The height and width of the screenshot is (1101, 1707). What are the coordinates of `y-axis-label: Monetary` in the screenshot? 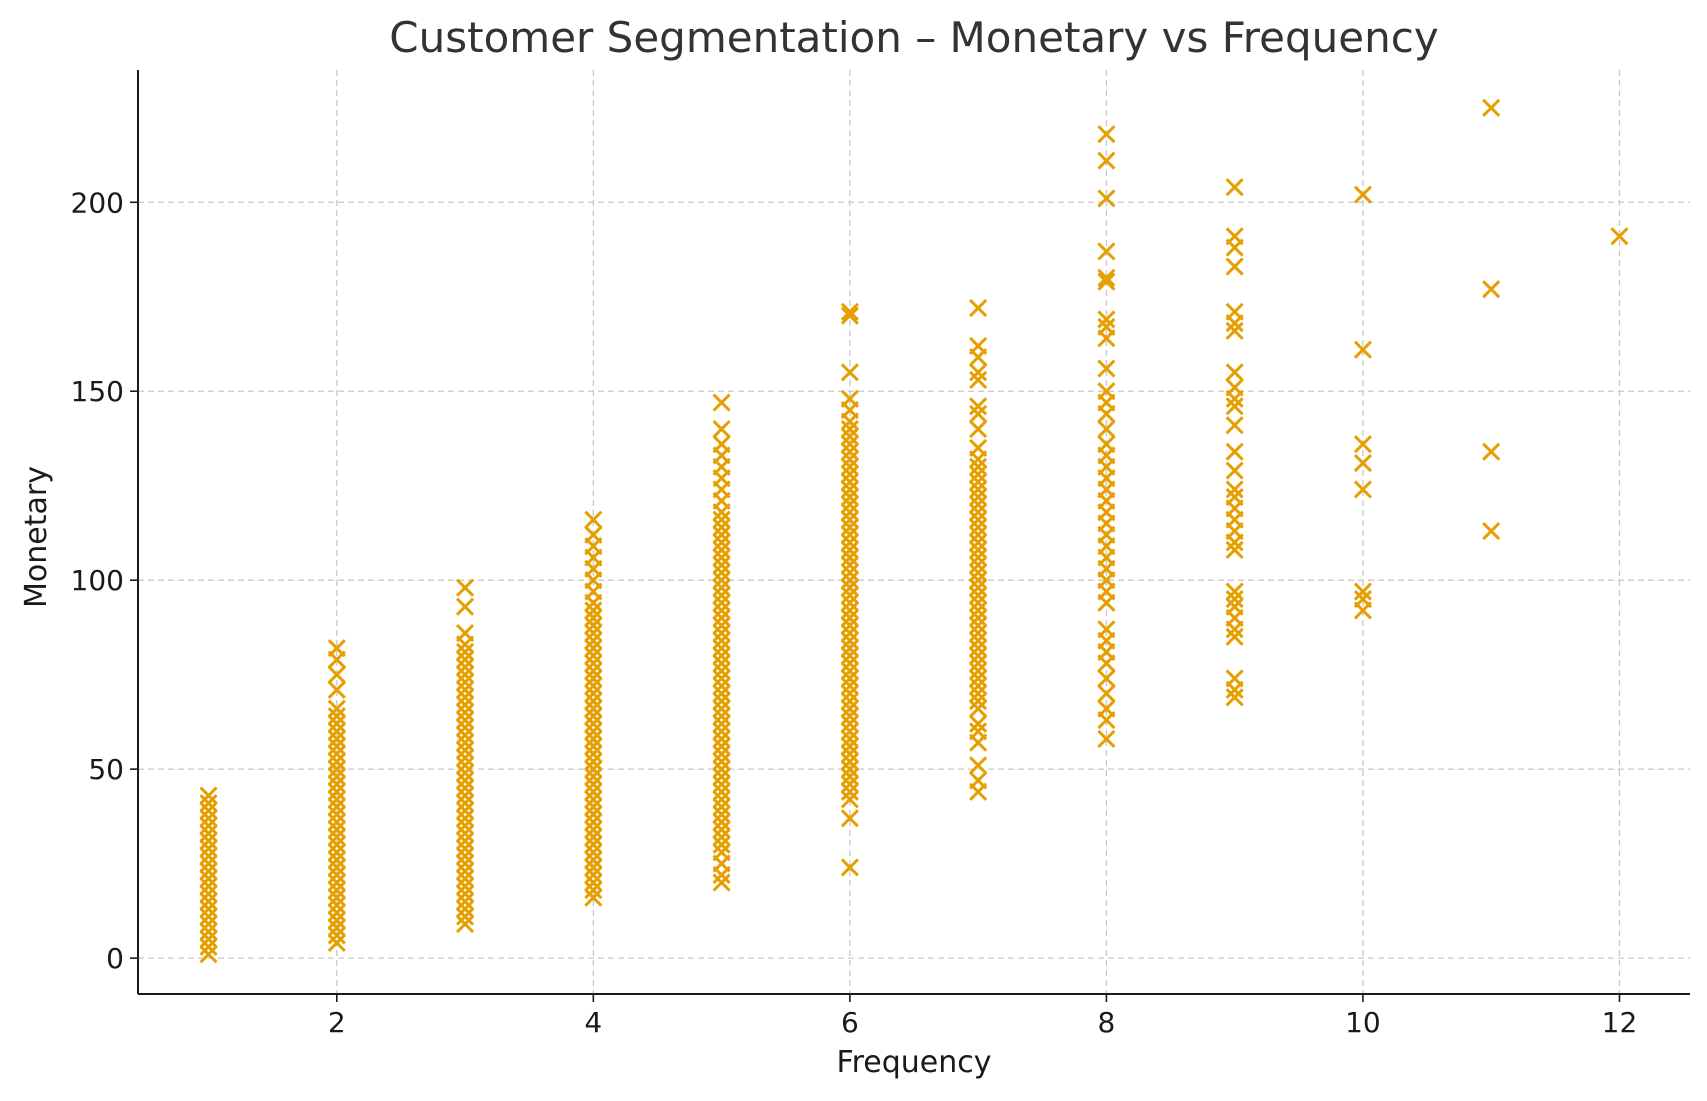 It's located at (36, 537).